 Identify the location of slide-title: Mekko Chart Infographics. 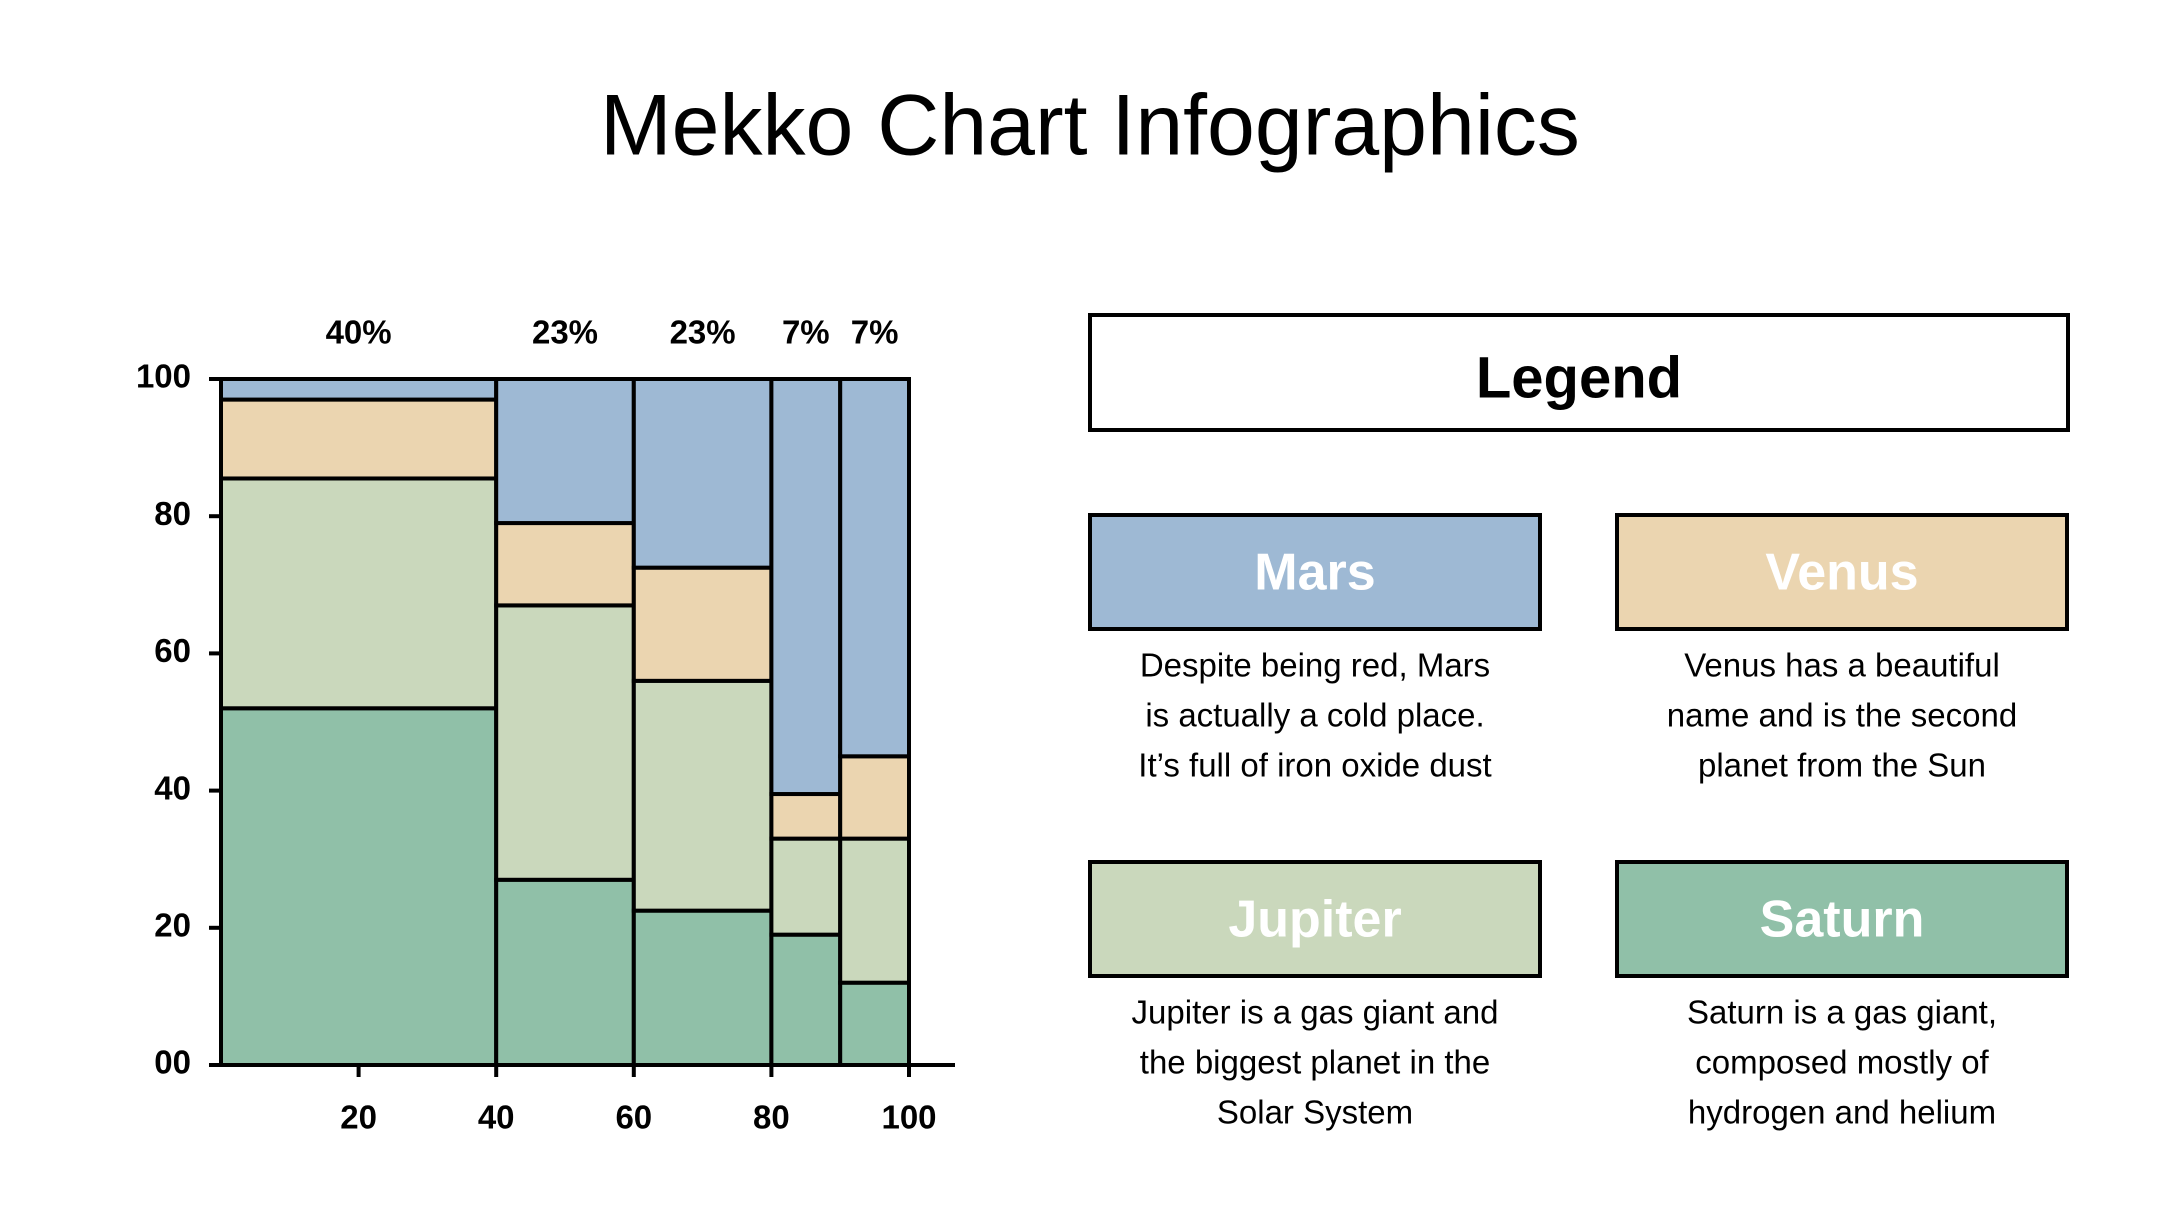
(1090, 126).